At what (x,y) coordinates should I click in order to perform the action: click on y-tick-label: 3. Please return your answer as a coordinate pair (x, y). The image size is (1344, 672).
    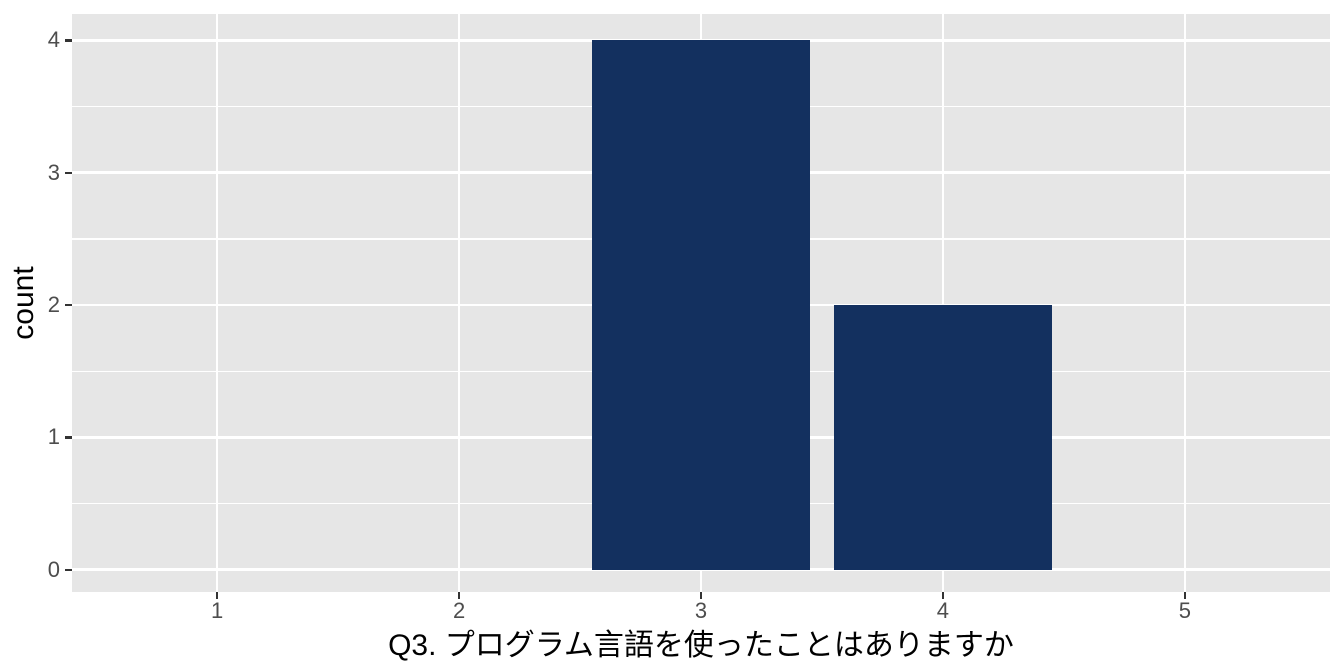
    Looking at the image, I should click on (53, 172).